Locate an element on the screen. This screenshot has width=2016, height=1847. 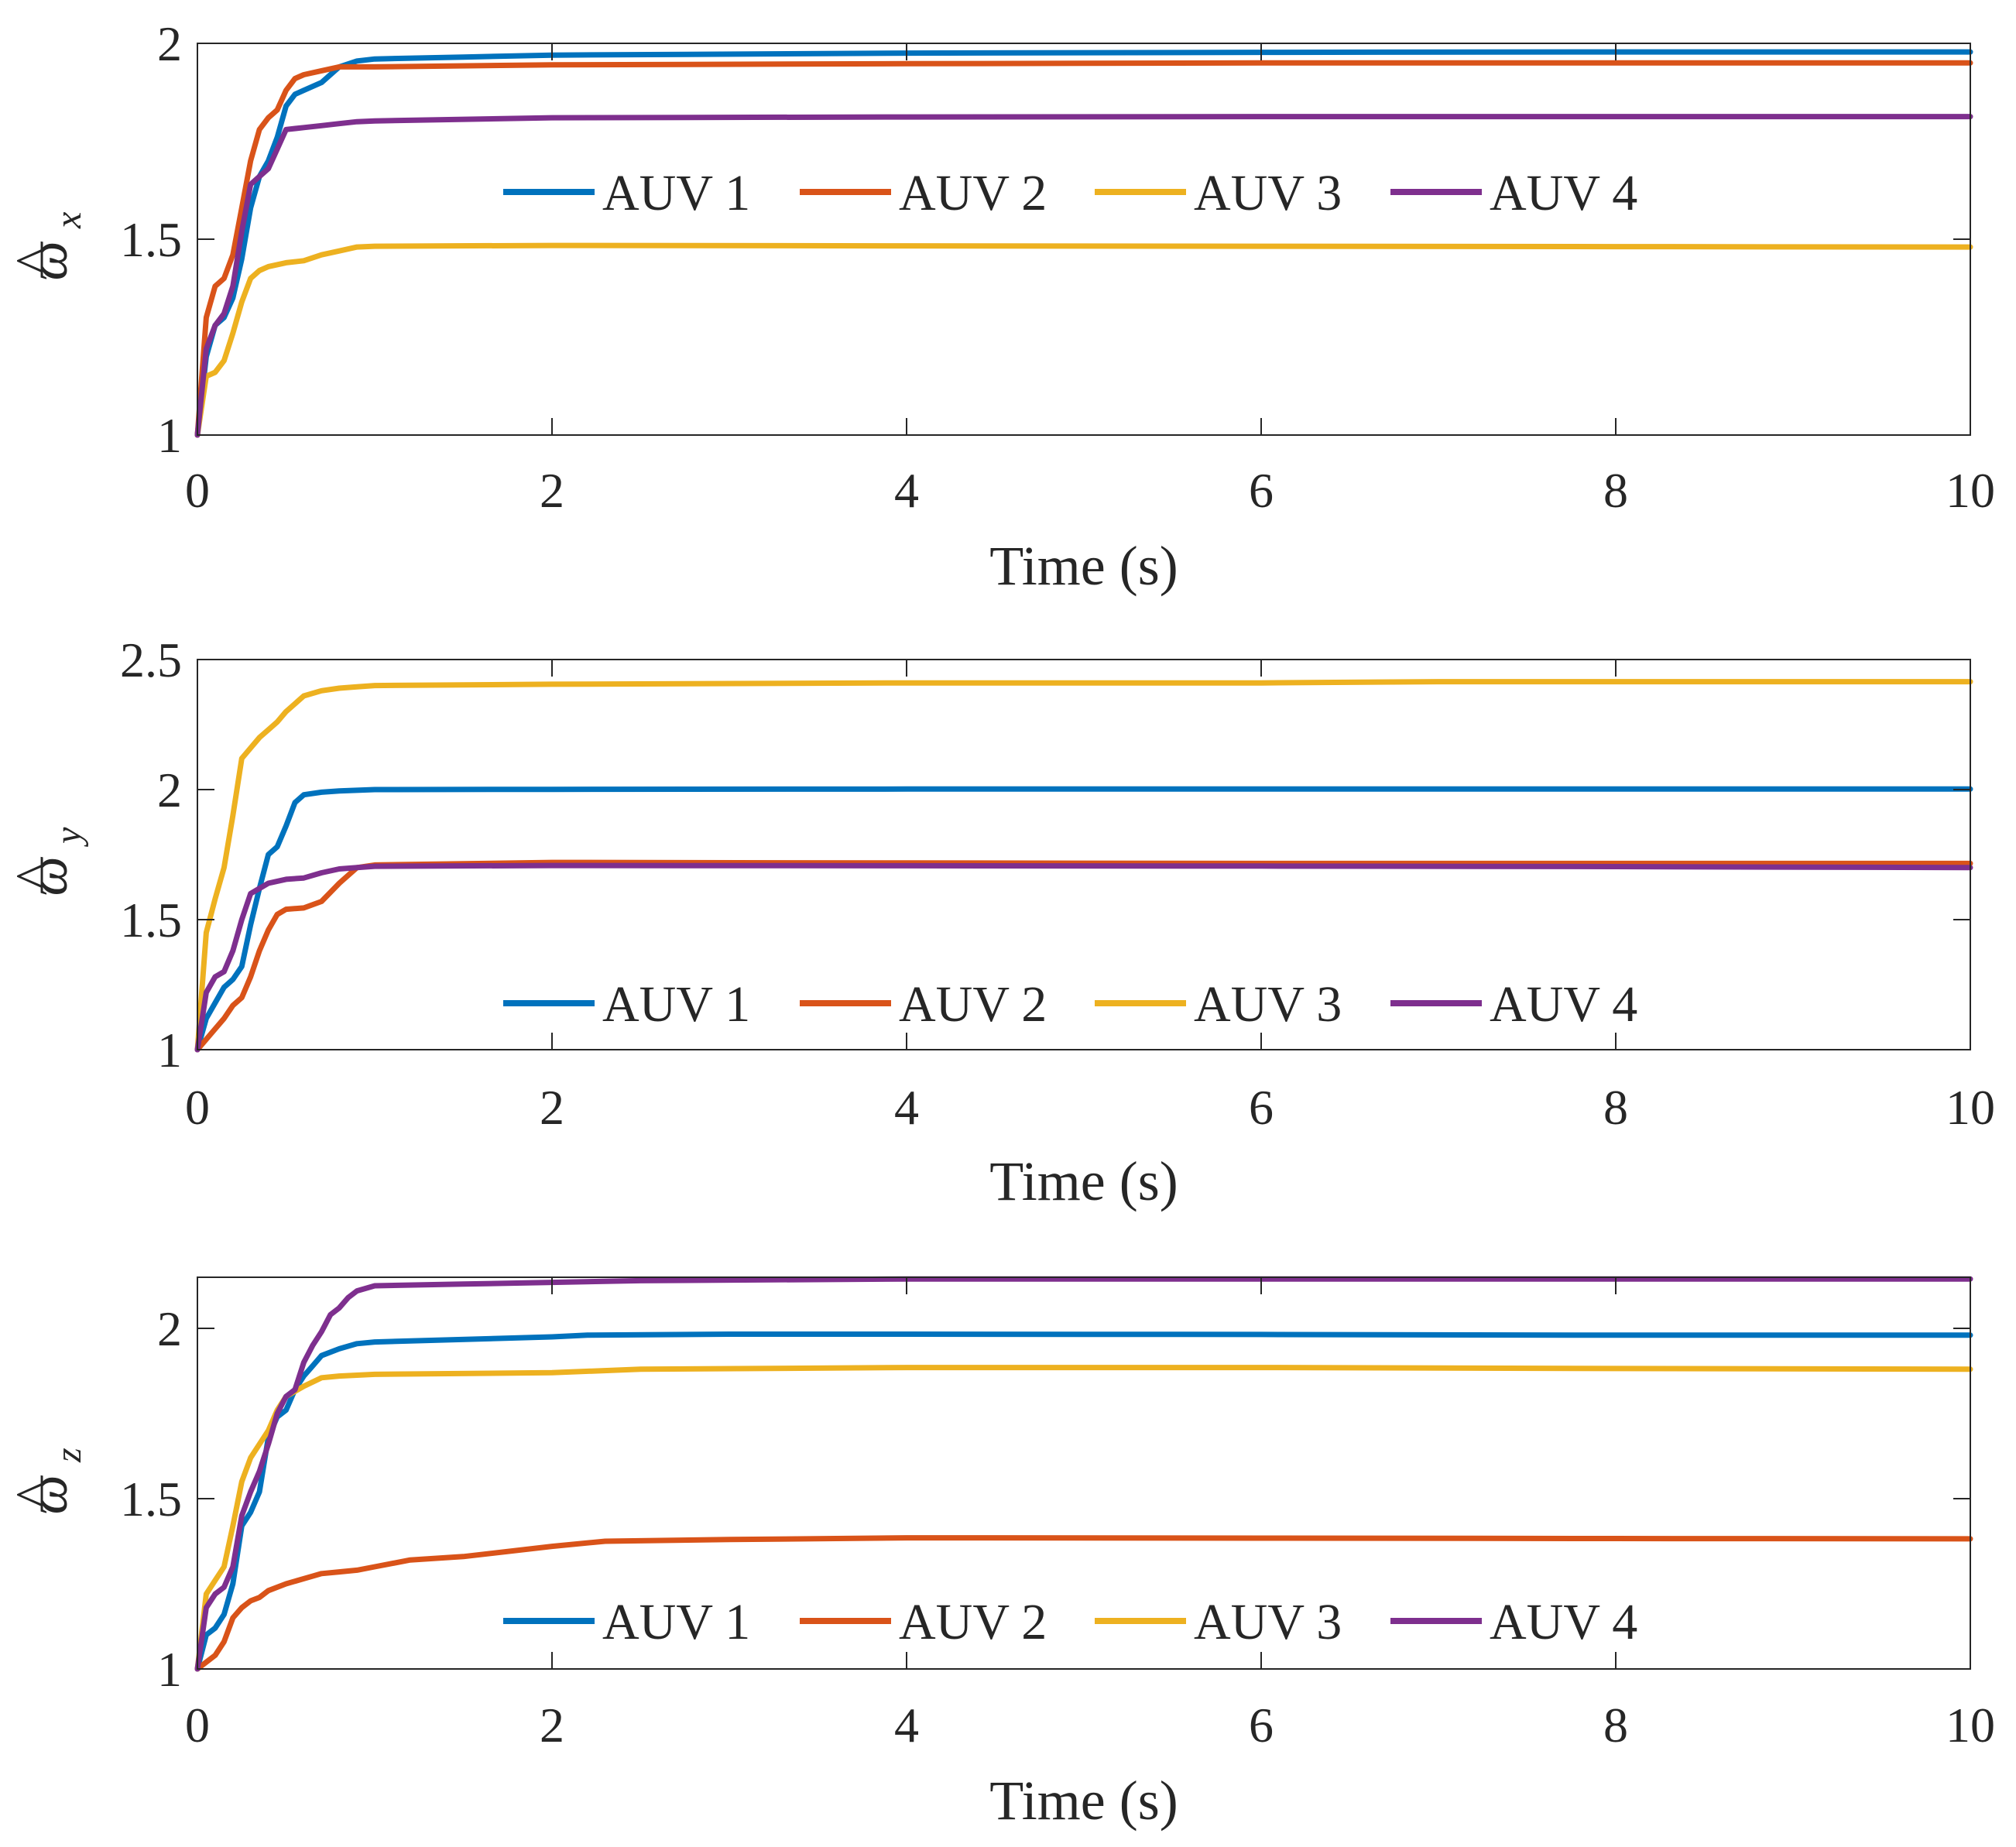
y-axis-subscript: y is located at coordinates (68, 838).